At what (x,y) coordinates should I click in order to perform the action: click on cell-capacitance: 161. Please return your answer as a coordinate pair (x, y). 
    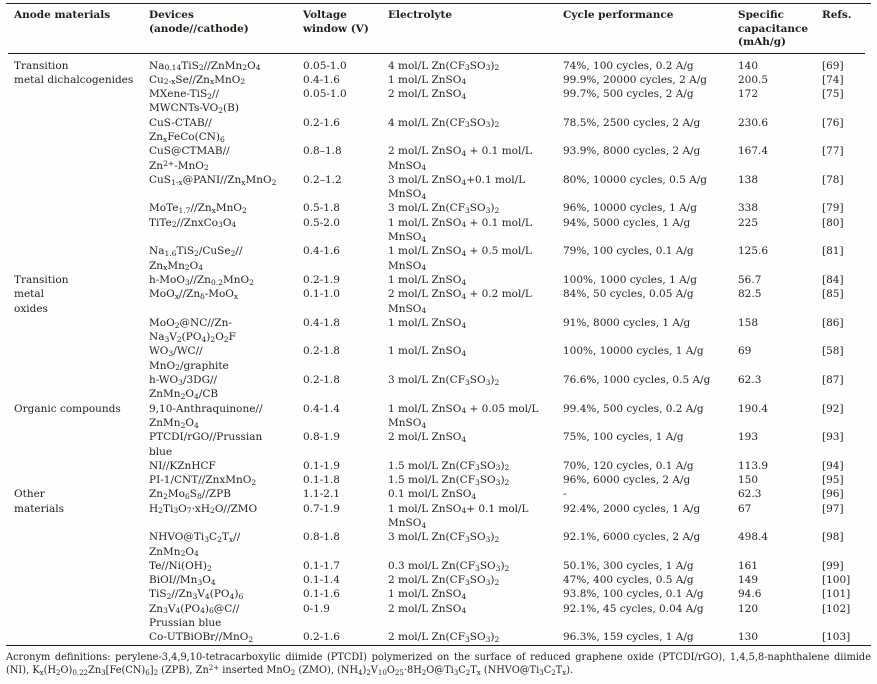
    Looking at the image, I should click on (748, 565).